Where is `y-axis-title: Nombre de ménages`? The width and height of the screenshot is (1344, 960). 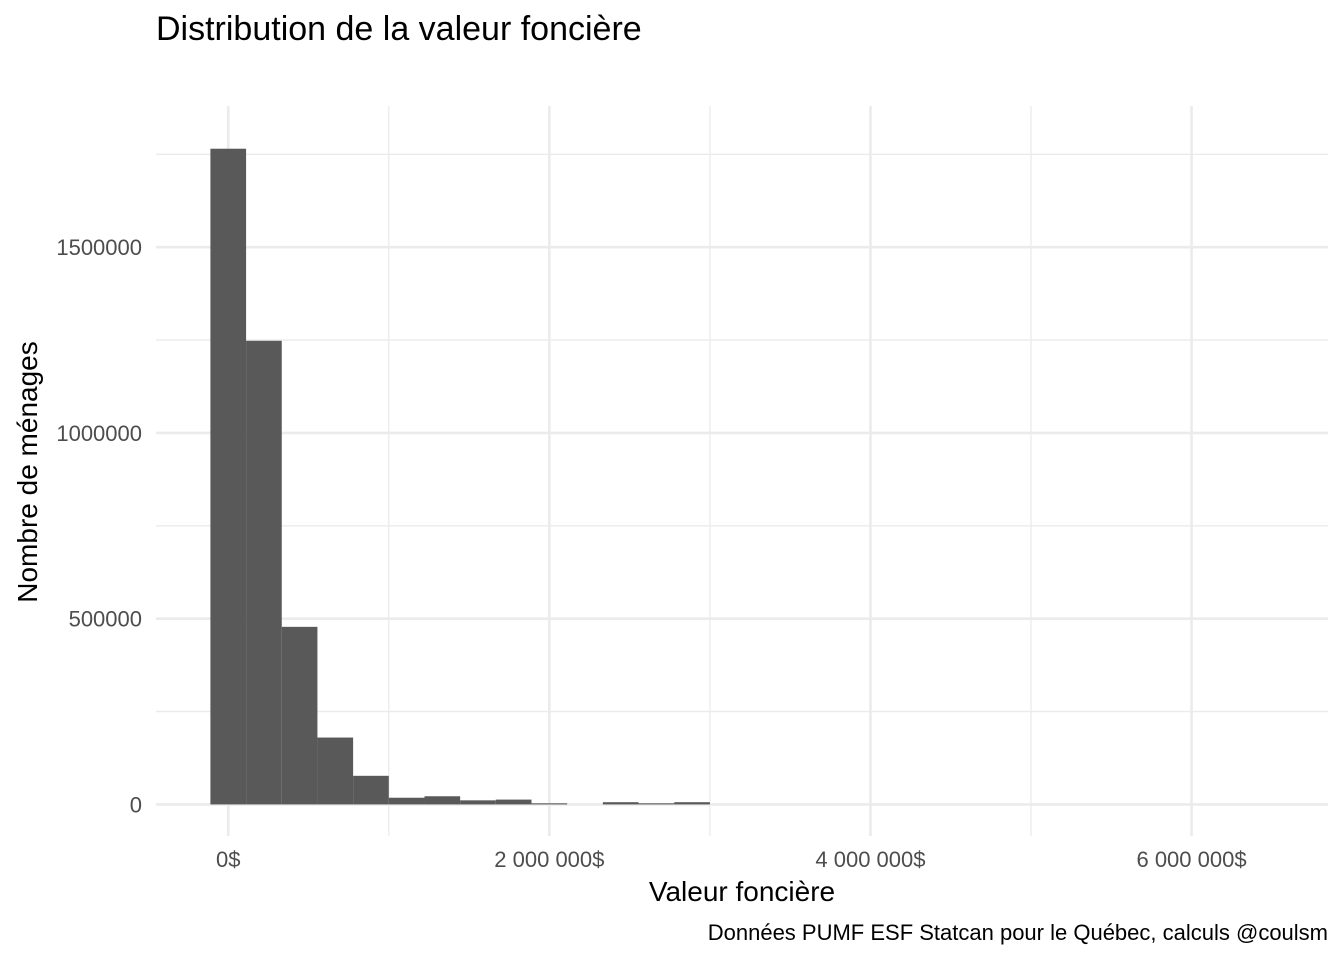 y-axis-title: Nombre de ménages is located at coordinates (27, 471).